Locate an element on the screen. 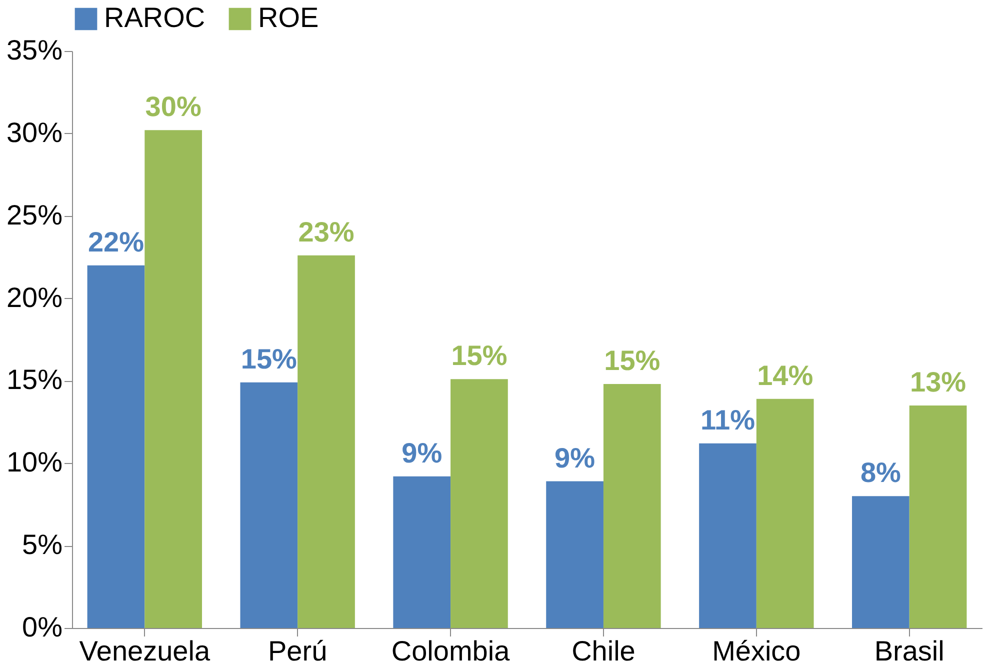 The height and width of the screenshot is (671, 987). y-tick-label: 10% is located at coordinates (34, 462).